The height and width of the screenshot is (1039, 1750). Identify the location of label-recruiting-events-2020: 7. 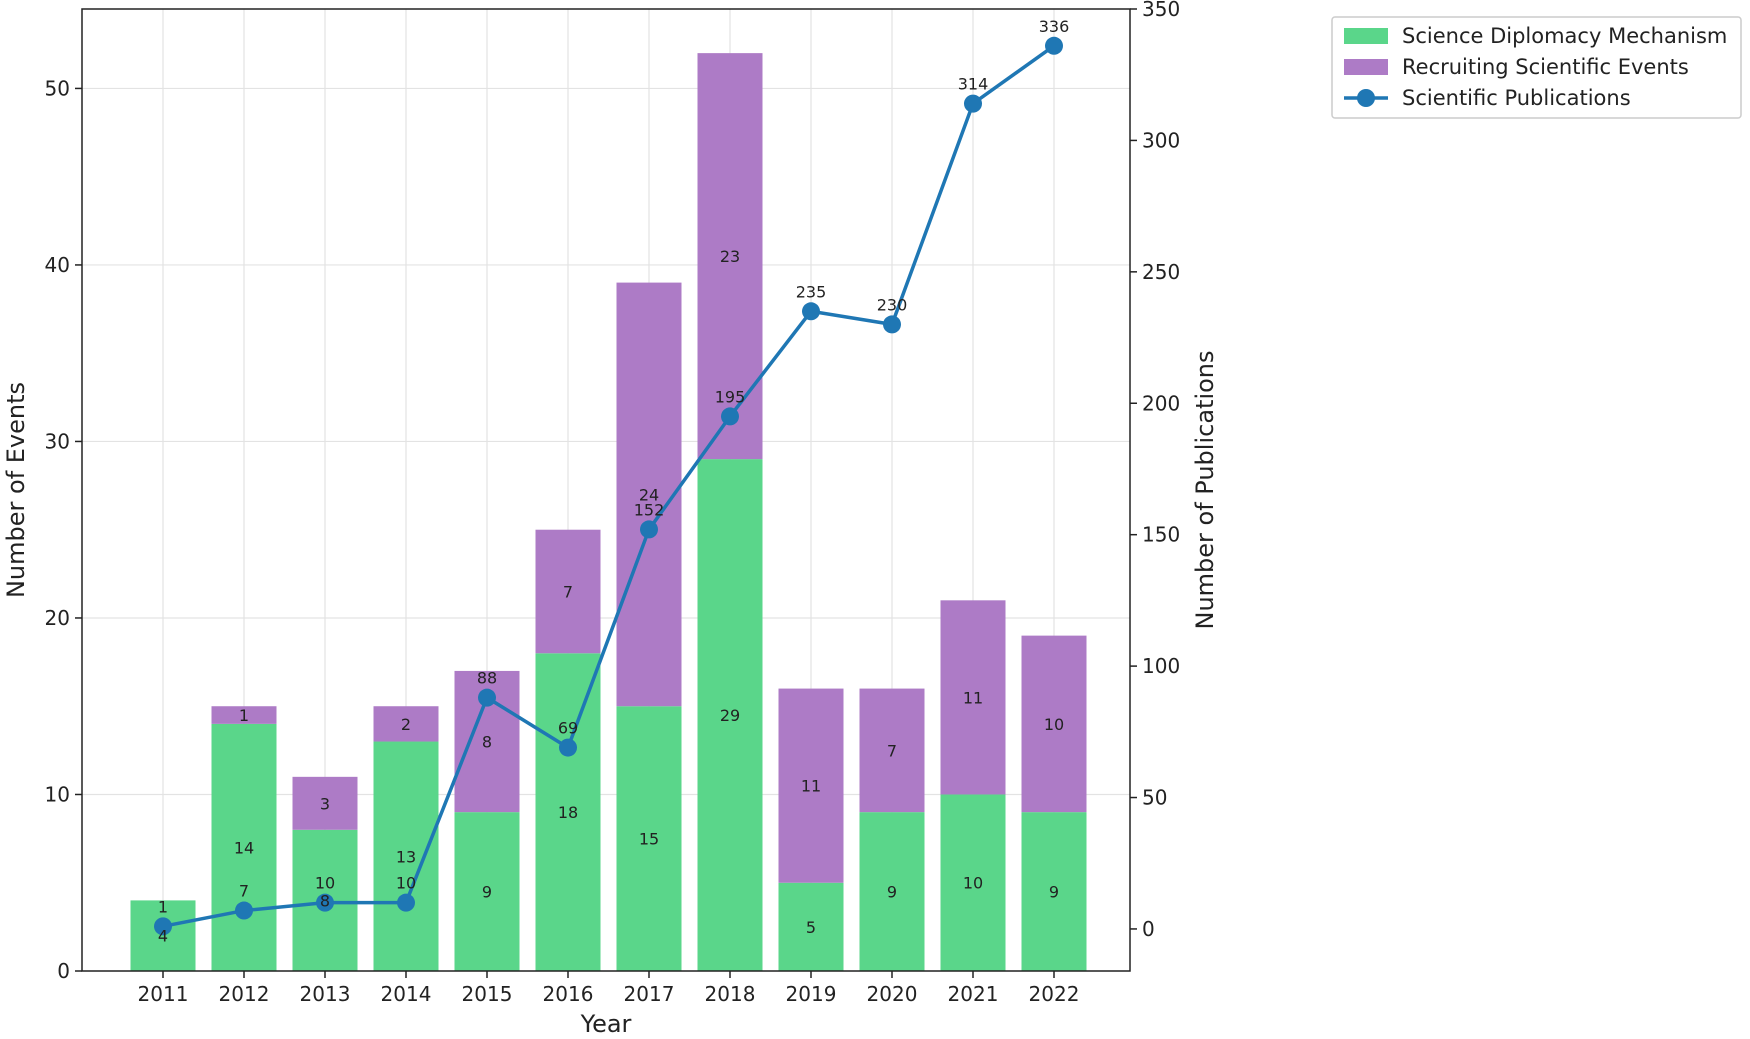
(892, 750).